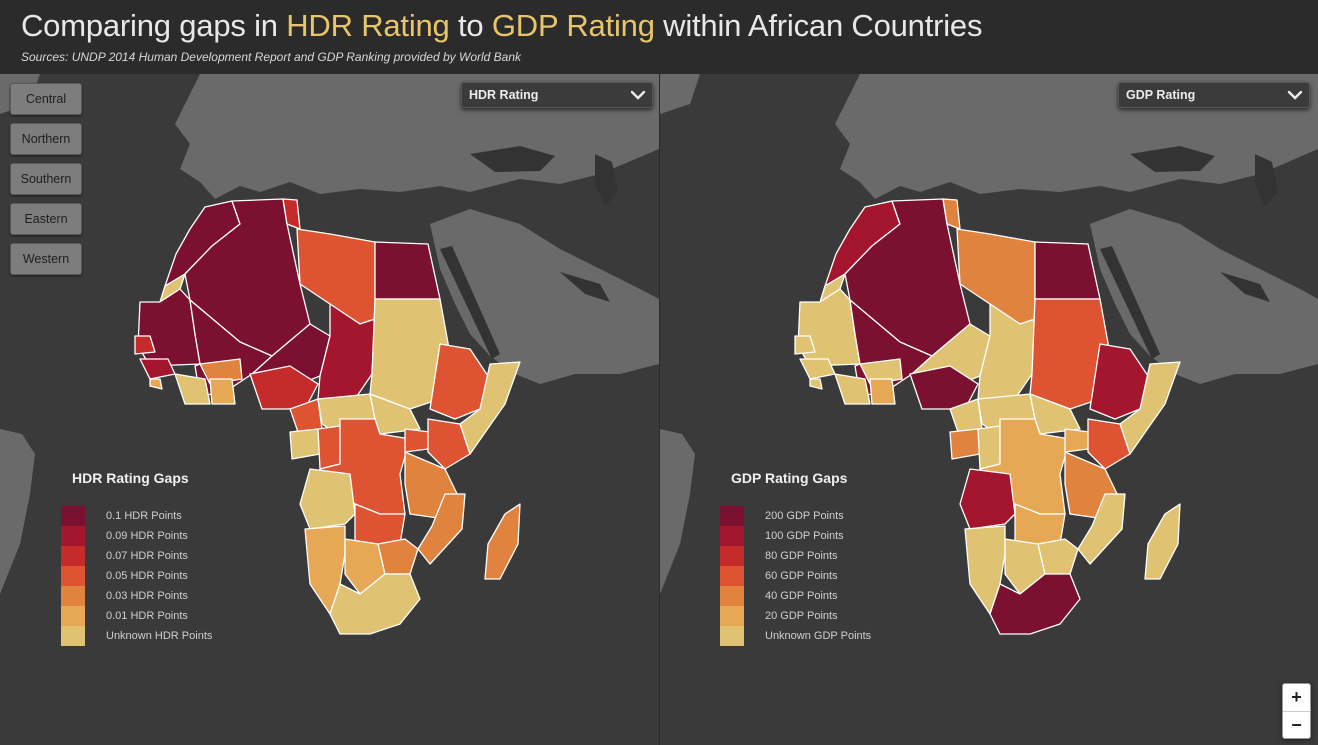 This screenshot has width=1318, height=745. I want to click on legend-label: 0.05 HDR Points, so click(147, 576).